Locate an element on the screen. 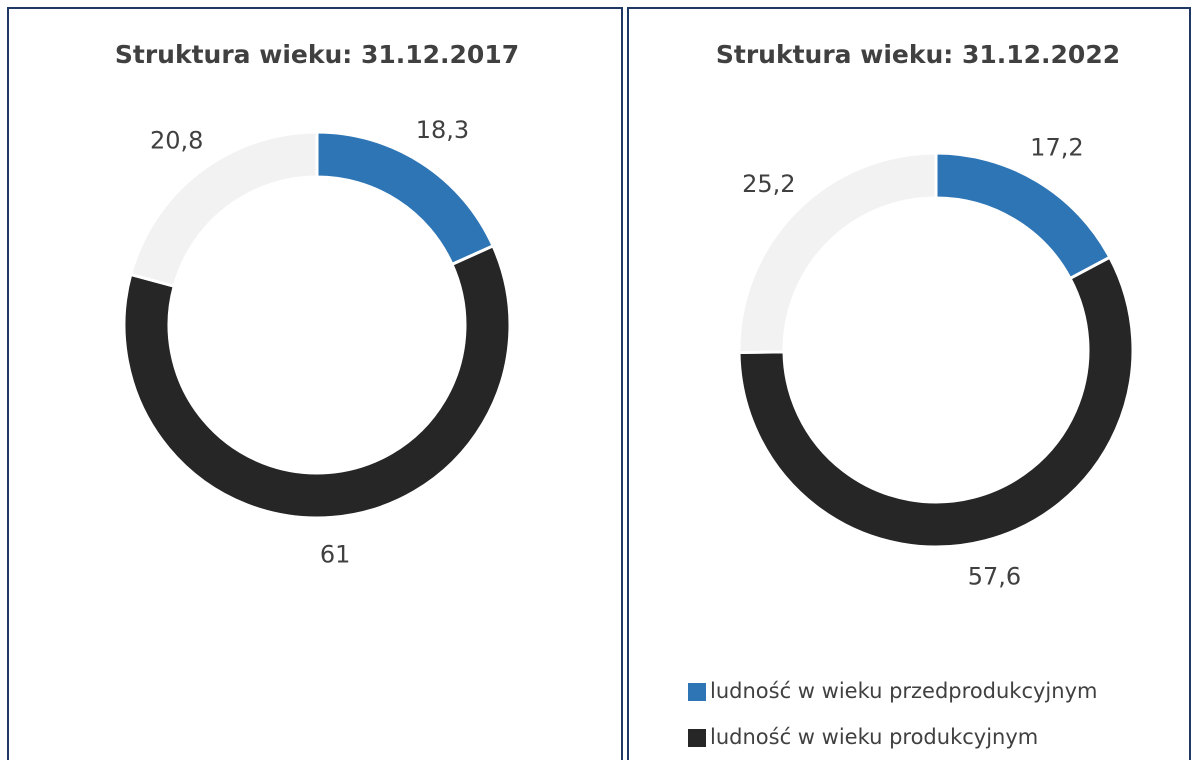 The image size is (1196, 760). data-label: 25,2 is located at coordinates (768, 184).